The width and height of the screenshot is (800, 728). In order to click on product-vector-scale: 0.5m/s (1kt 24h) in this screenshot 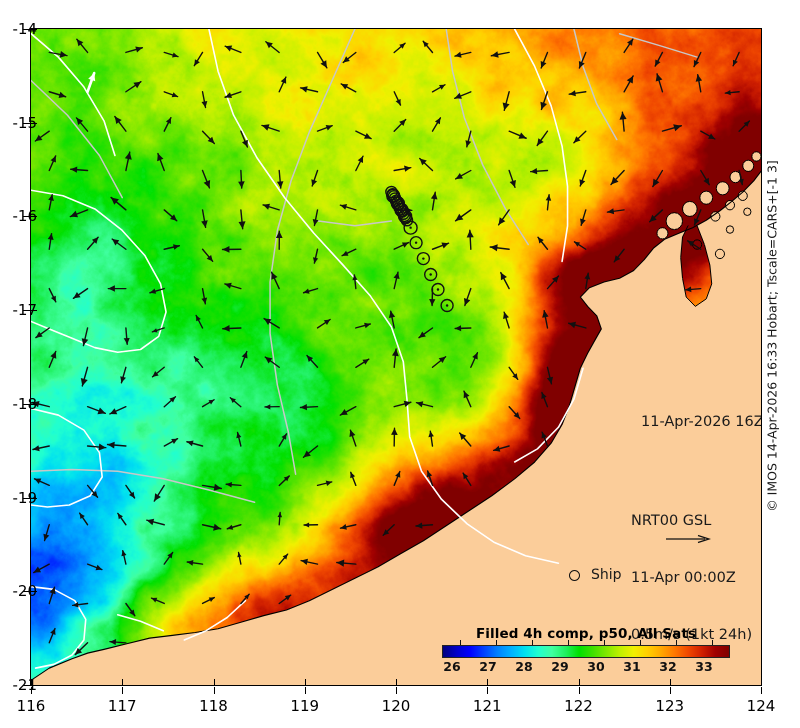, I will do `click(692, 635)`.